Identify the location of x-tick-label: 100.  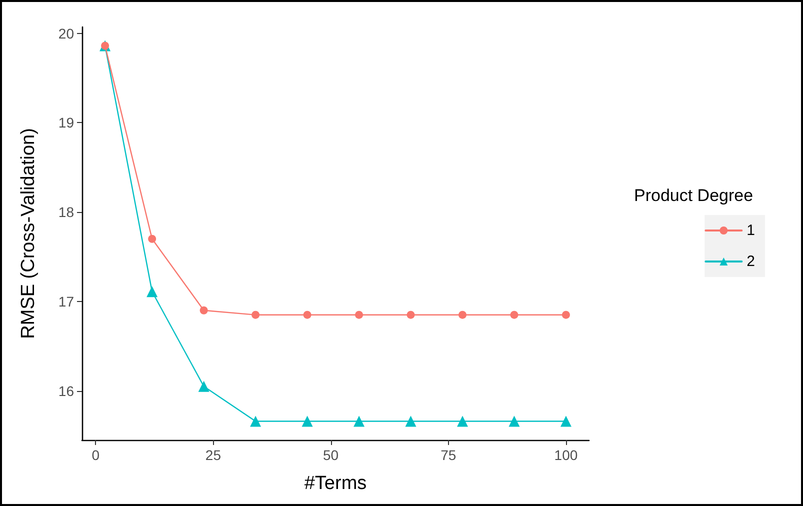
(566, 455).